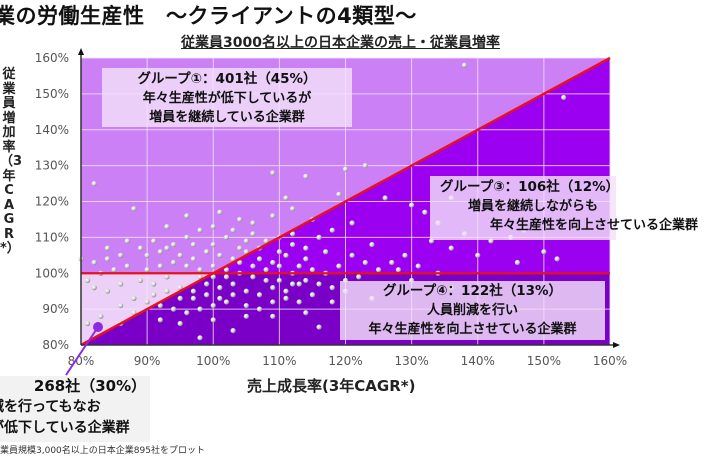 This screenshot has height=459, width=704. I want to click on group2-annotation: 268社（30%） 減を行ってもなお が低下している企業群, so click(75, 409).